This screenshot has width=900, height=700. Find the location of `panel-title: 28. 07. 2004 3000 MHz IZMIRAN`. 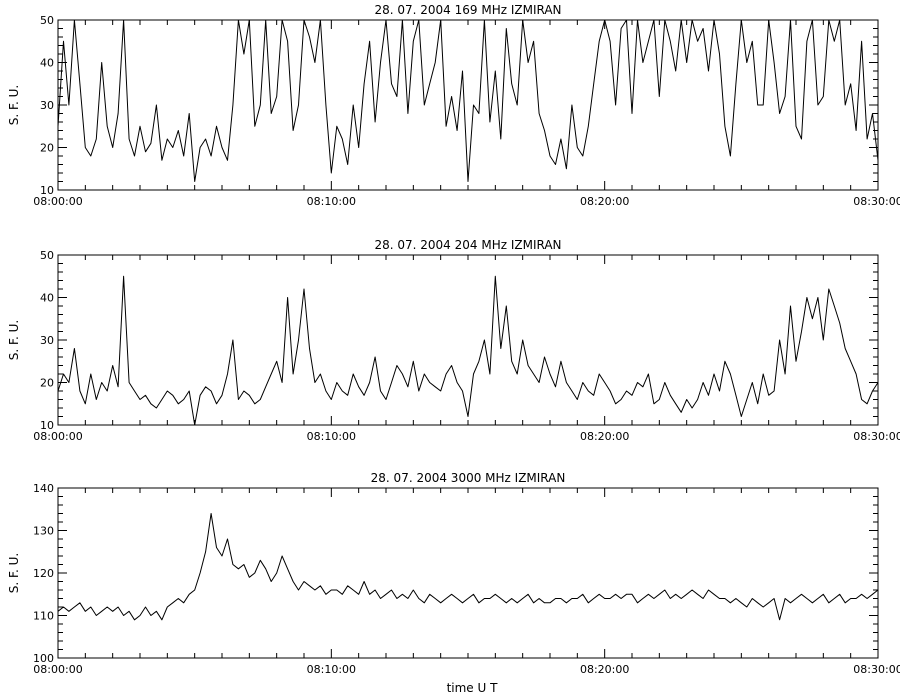

panel-title: 28. 07. 2004 3000 MHz IZMIRAN is located at coordinates (468, 478).